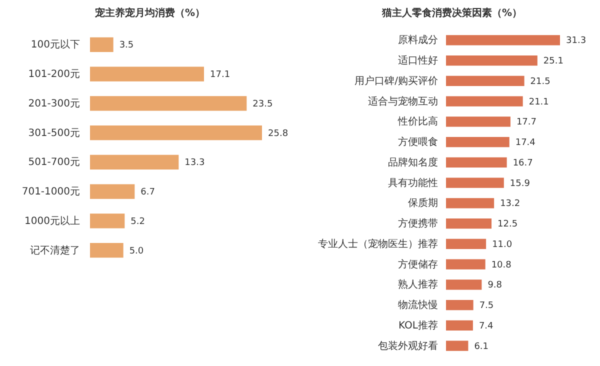 The height and width of the screenshot is (366, 600). What do you see at coordinates (486, 326) in the screenshot?
I see `data-label: 7.4` at bounding box center [486, 326].